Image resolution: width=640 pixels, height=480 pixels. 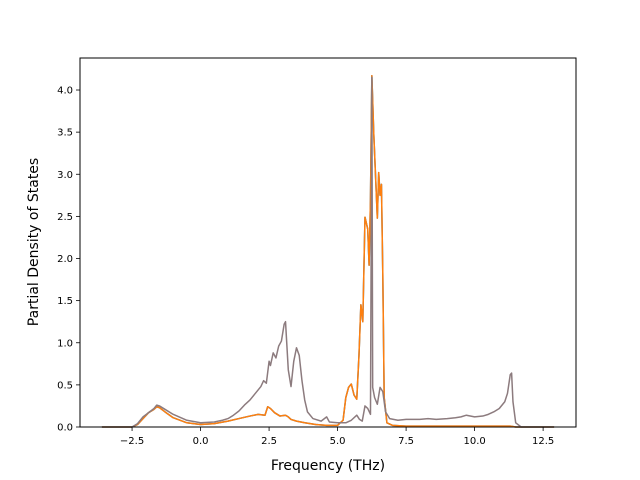 I want to click on x-tick-label: 12.5, so click(x=543, y=441).